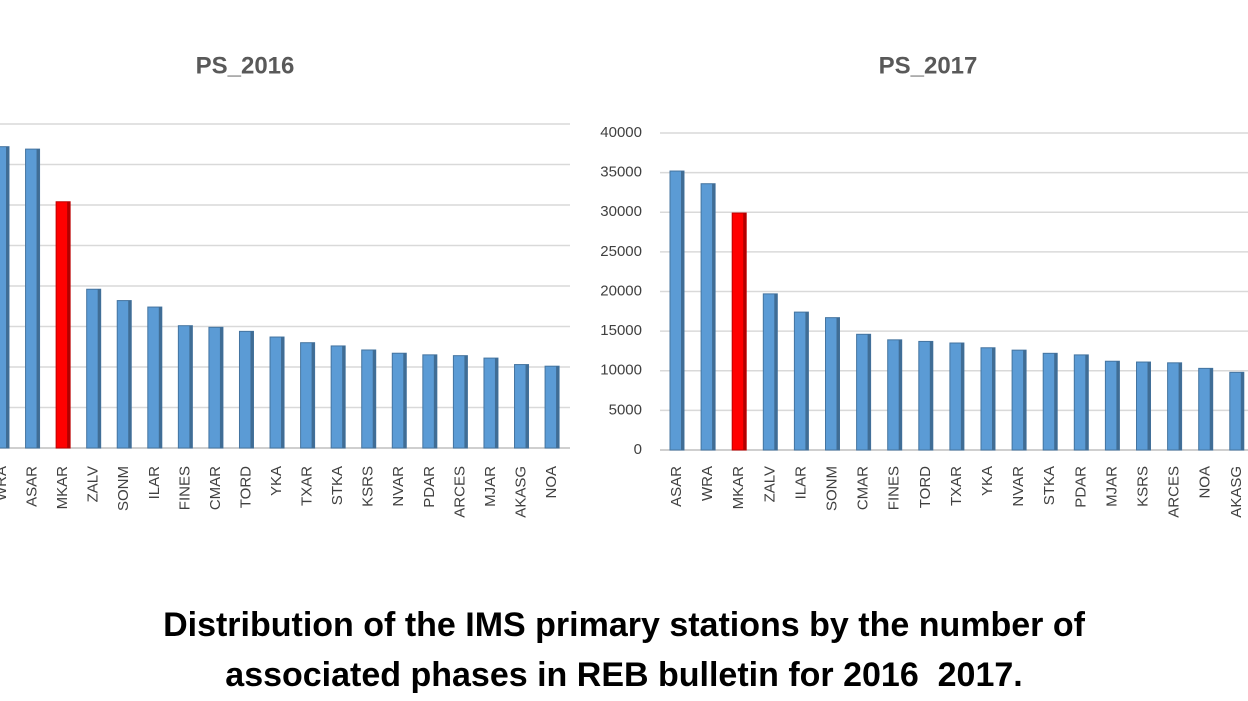 Image resolution: width=1248 pixels, height=701 pixels. What do you see at coordinates (638, 449) in the screenshot?
I see `y-tick-label: 0` at bounding box center [638, 449].